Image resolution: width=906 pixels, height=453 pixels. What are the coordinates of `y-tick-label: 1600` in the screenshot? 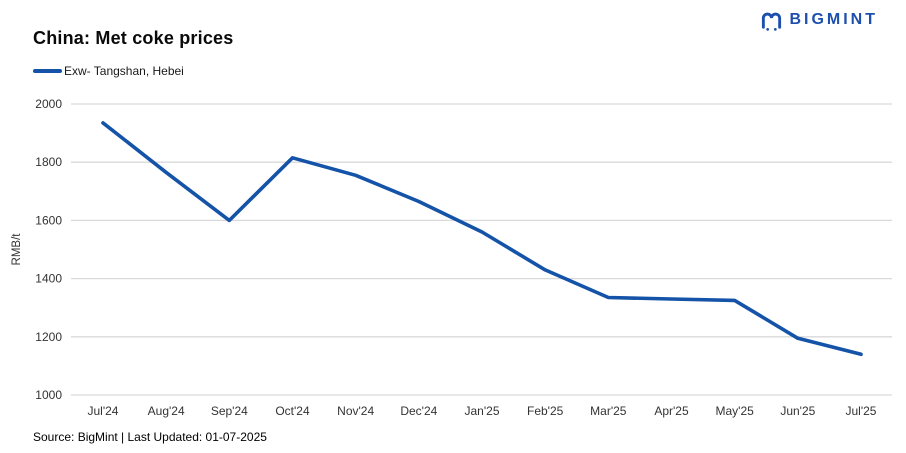 It's located at (48, 220).